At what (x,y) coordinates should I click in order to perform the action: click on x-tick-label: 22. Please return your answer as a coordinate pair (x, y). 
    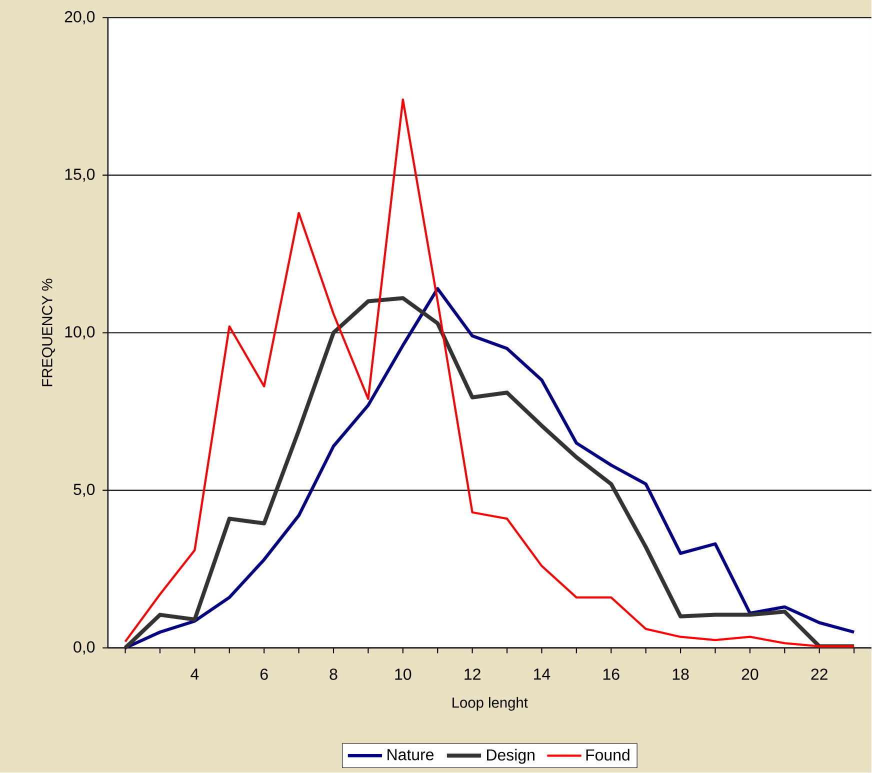
    Looking at the image, I should click on (819, 674).